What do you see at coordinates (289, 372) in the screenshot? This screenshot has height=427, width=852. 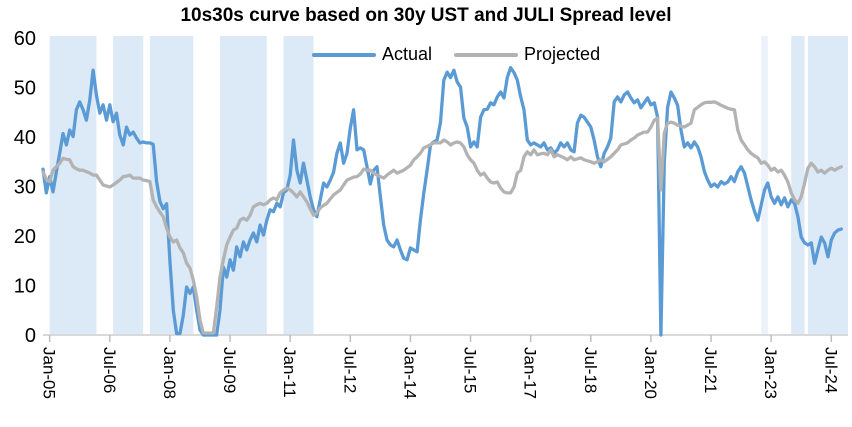 I see `x-tick-label: Jan-11` at bounding box center [289, 372].